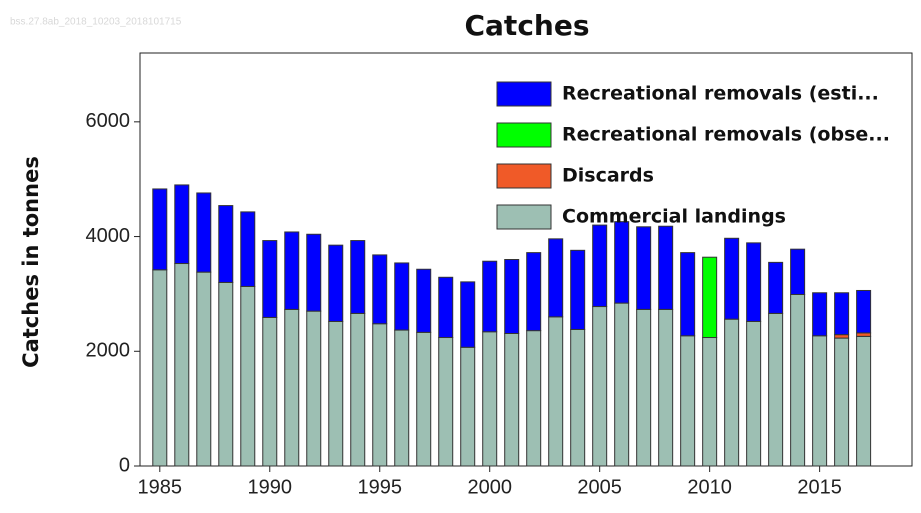  I want to click on y-tick-label: 6000, so click(108, 121).